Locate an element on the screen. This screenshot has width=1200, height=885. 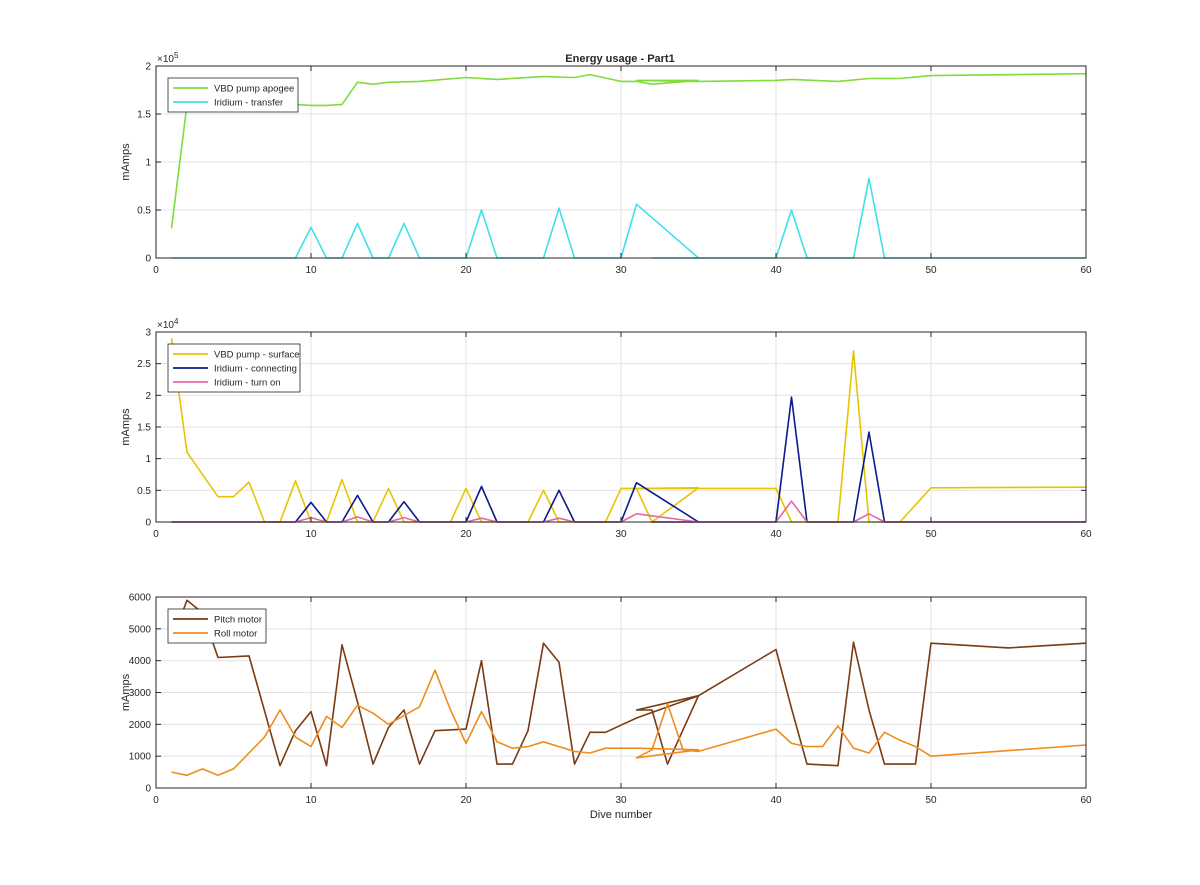
legend: VBD pump apogee Iridium - transfer is located at coordinates (233, 95).